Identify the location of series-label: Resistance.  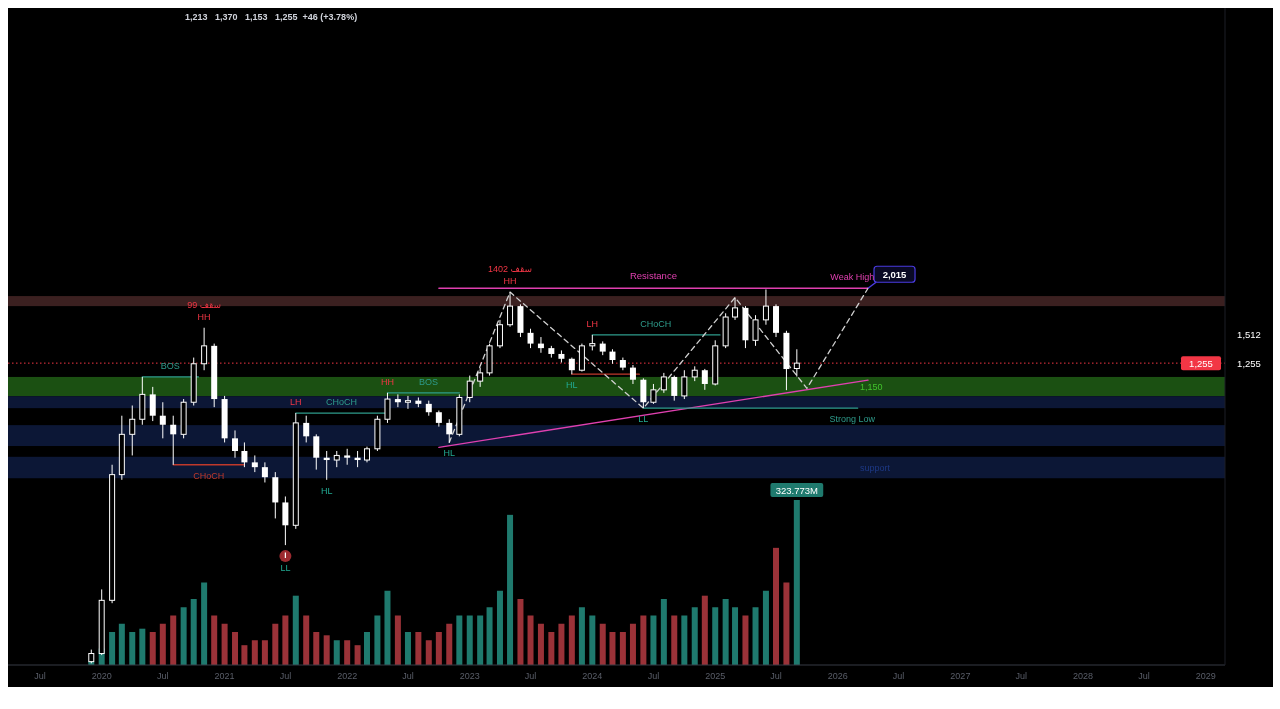
(653, 276).